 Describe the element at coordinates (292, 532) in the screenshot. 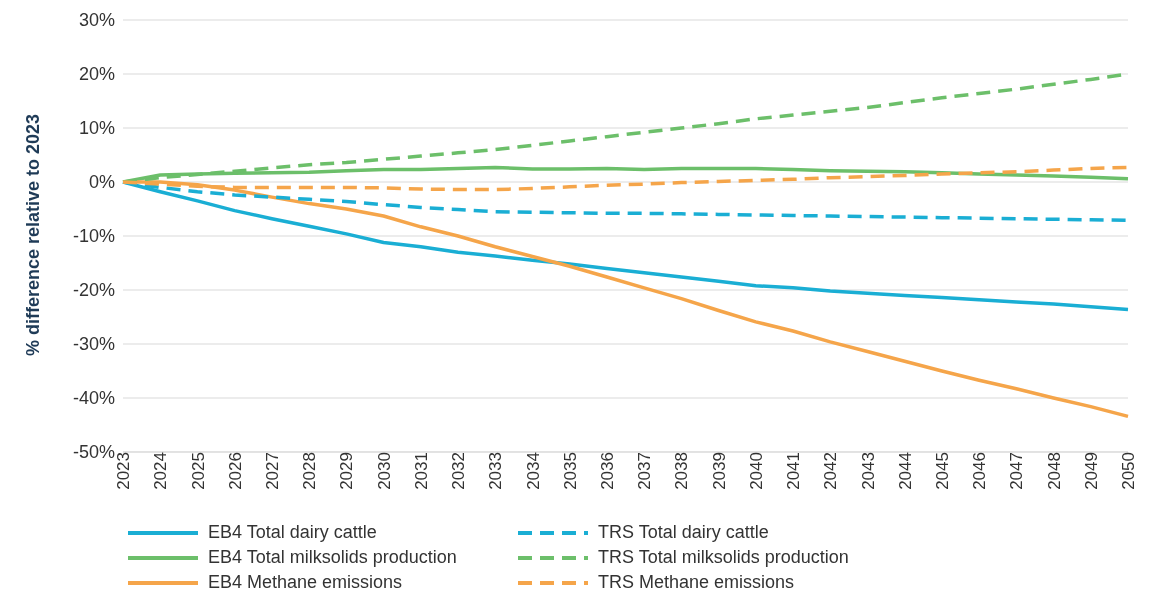

I see `legend-label: EB4 Total dairy cattle` at that location.